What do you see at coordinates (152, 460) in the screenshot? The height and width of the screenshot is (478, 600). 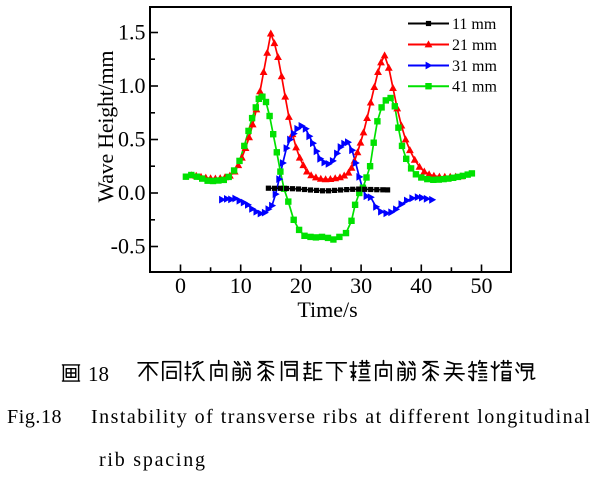 I see `svg-text: rib spacing` at bounding box center [152, 460].